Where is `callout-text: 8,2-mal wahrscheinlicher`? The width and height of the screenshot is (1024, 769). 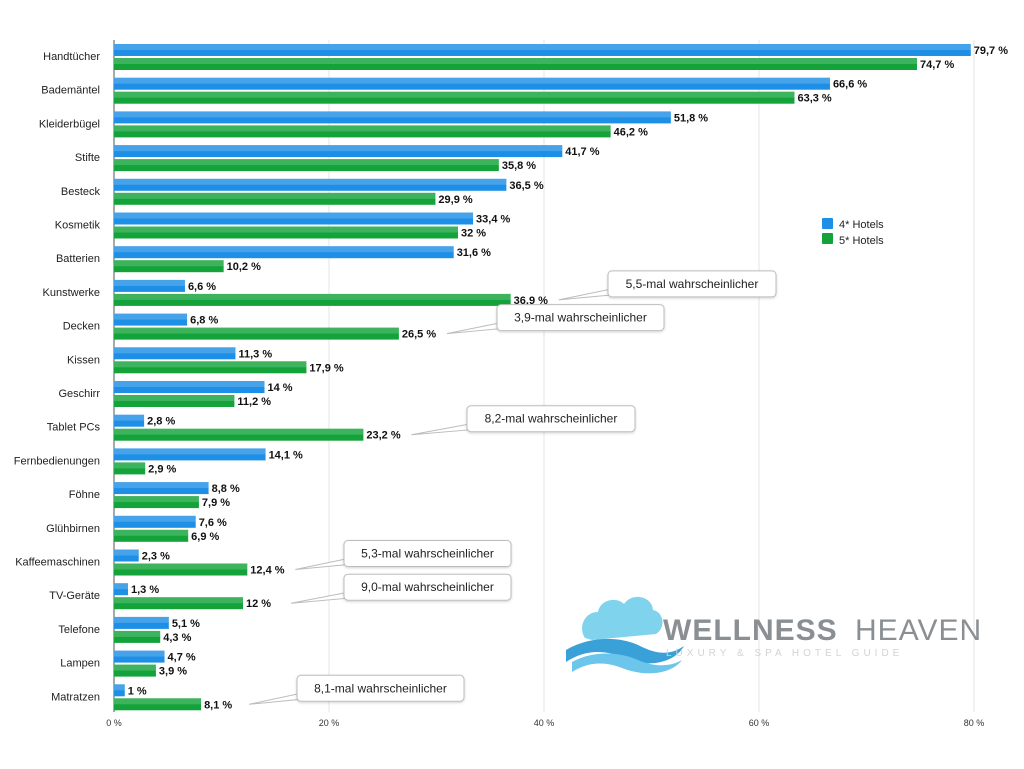
callout-text: 8,2-mal wahrscheinlicher is located at coordinates (551, 419).